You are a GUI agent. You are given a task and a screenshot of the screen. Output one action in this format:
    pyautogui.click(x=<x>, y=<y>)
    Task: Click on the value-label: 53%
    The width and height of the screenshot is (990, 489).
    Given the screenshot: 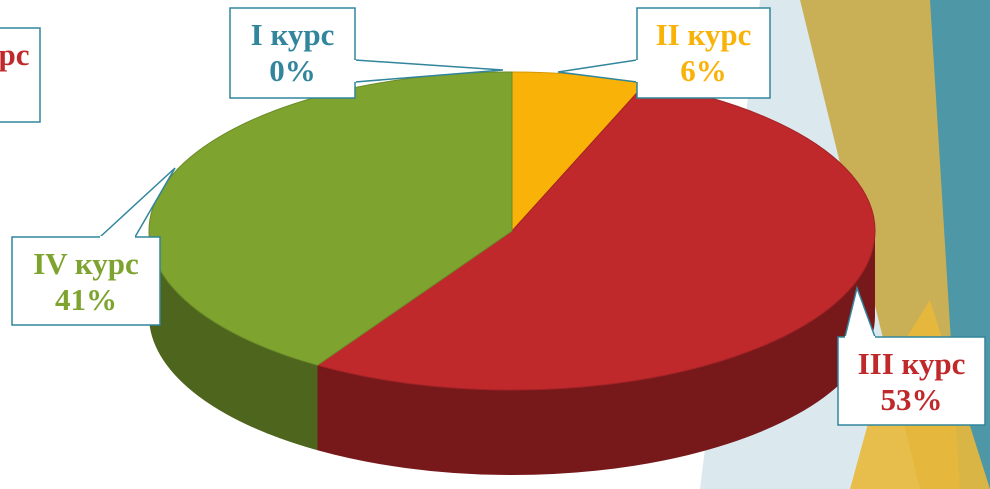 What is the action you would take?
    pyautogui.click(x=912, y=399)
    